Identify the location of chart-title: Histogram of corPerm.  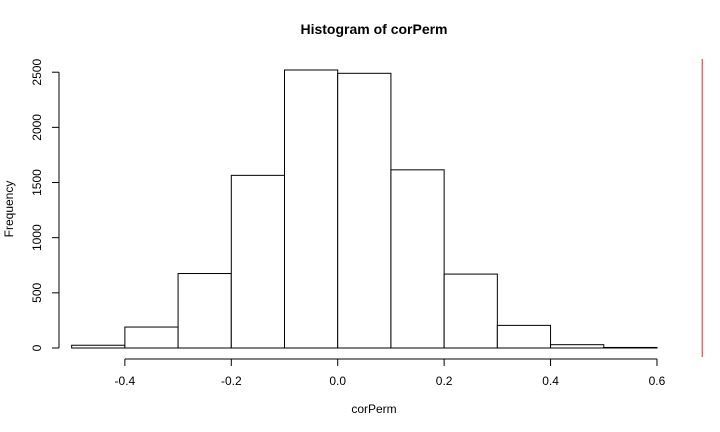
(373, 29).